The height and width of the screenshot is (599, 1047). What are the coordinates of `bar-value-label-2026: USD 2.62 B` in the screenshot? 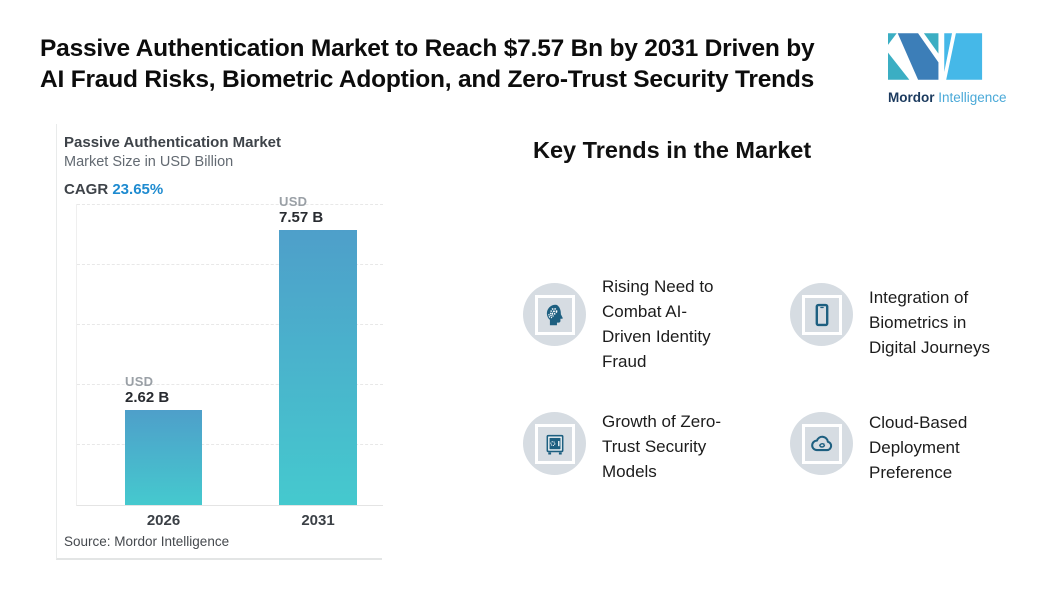 It's located at (147, 389).